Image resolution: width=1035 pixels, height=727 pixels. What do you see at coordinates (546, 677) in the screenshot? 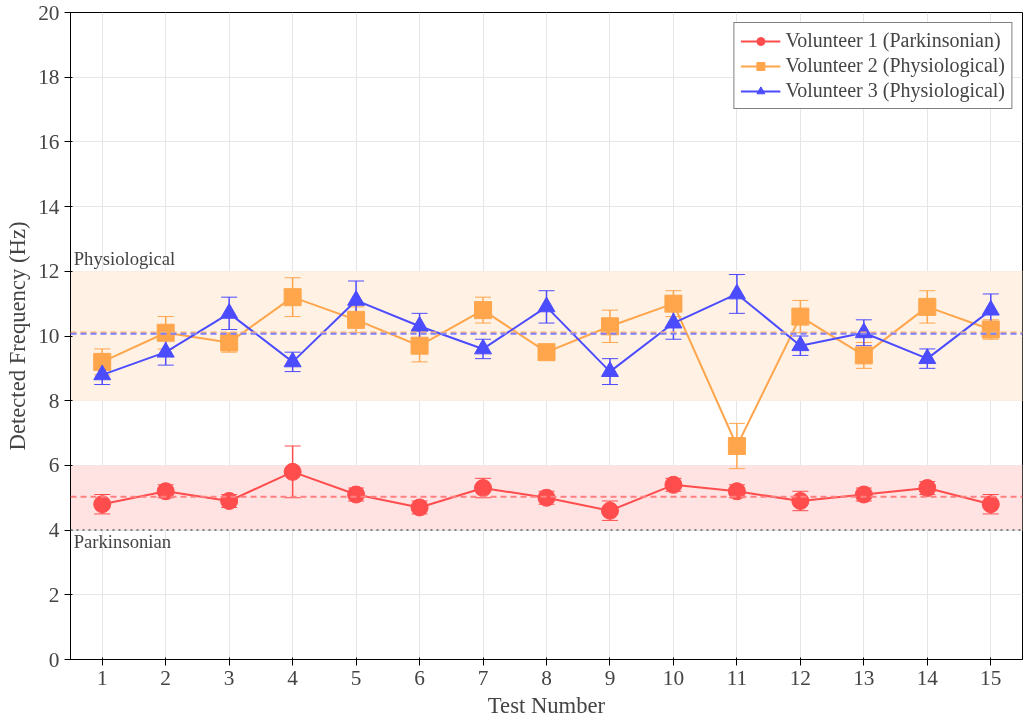
I see `x-tick-label: 8` at bounding box center [546, 677].